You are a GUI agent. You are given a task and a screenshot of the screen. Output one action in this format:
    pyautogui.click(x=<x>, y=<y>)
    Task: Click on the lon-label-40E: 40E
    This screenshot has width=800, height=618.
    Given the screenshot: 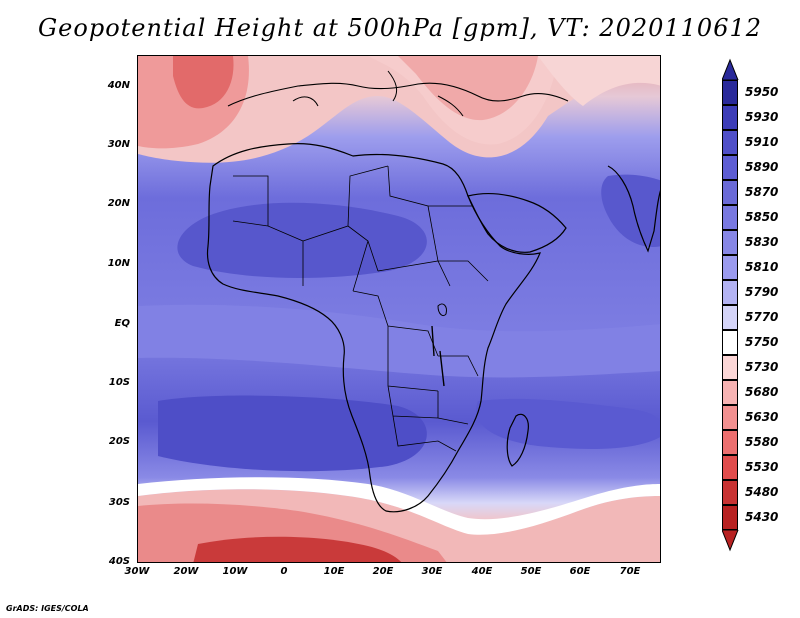 What is the action you would take?
    pyautogui.click(x=482, y=571)
    